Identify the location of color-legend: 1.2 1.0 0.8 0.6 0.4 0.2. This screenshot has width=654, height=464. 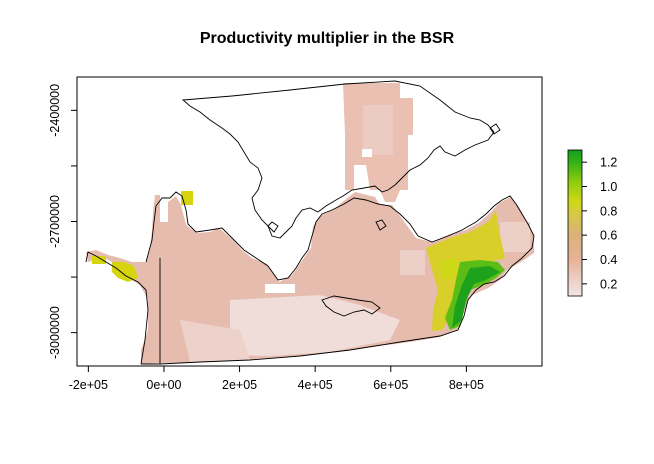
(592, 223).